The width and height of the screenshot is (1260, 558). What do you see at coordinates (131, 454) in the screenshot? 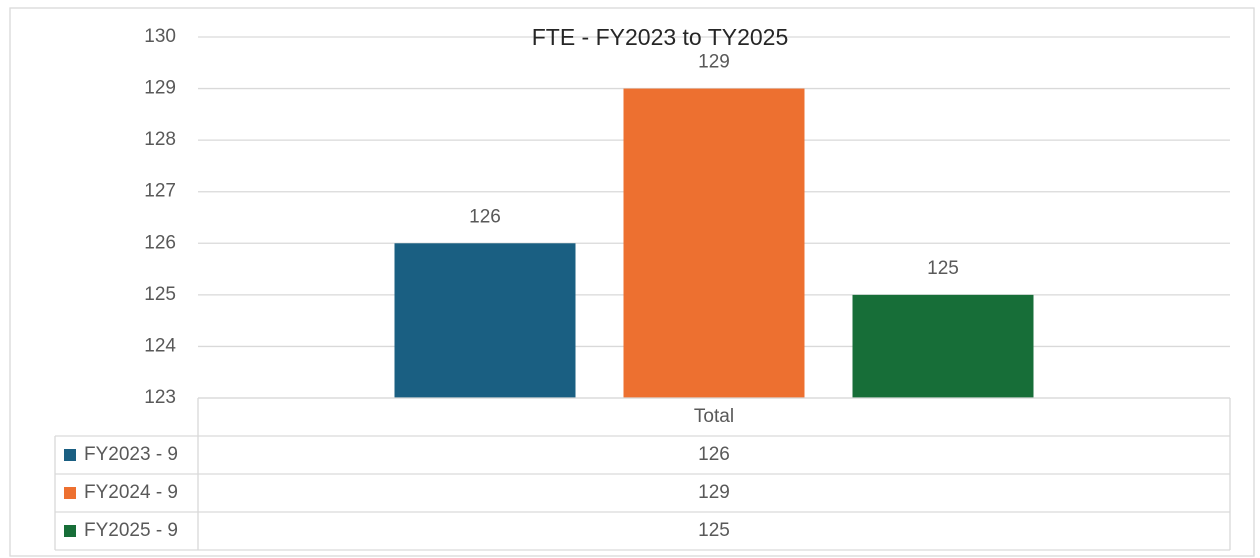
I see `legend-label: FY2023 - 9` at bounding box center [131, 454].